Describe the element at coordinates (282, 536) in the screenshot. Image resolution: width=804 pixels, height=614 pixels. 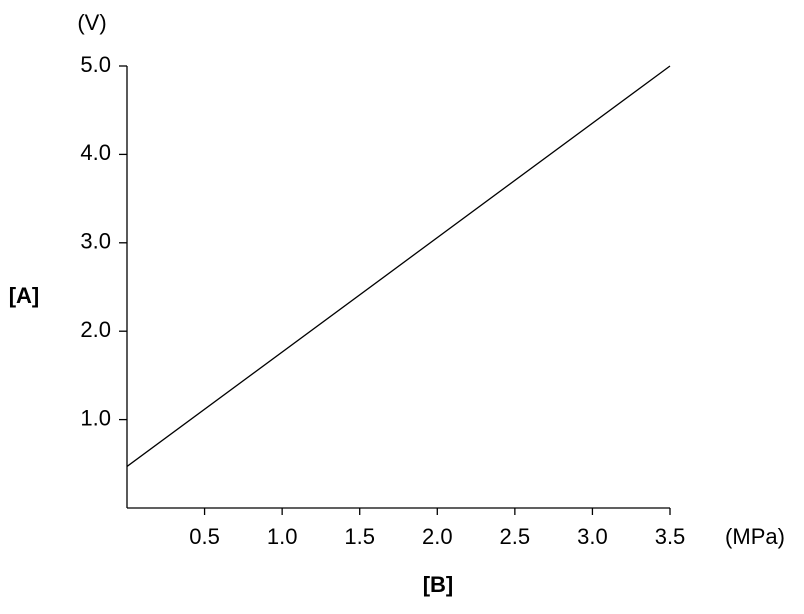
I see `x-tick-label: 1.0` at that location.